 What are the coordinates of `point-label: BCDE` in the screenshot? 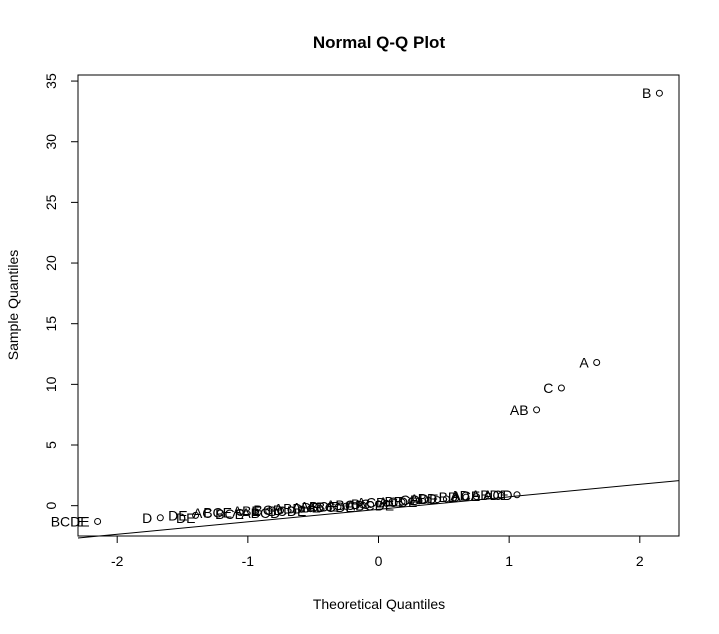 It's located at (70, 521).